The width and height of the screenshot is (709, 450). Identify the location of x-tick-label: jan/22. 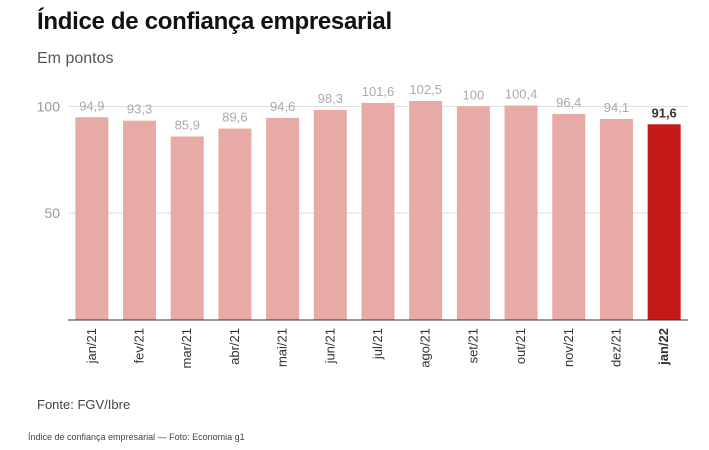
(663, 347).